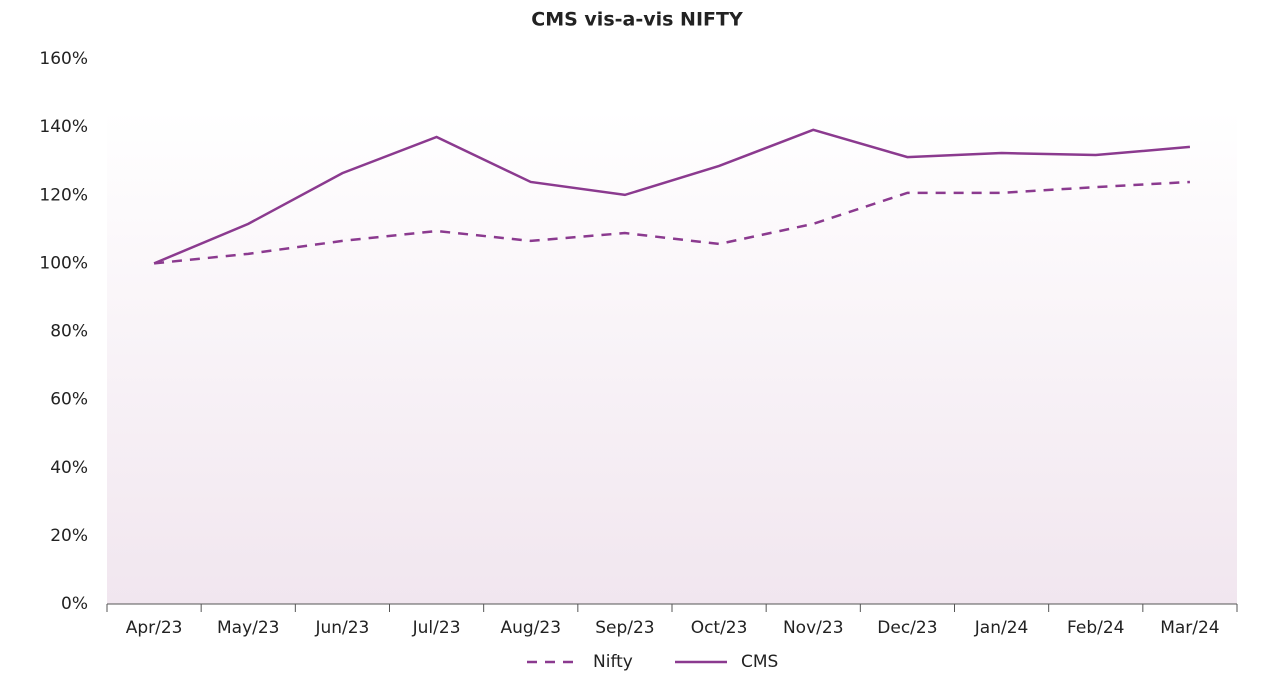 The height and width of the screenshot is (675, 1274). I want to click on legend-label: Nifty, so click(613, 662).